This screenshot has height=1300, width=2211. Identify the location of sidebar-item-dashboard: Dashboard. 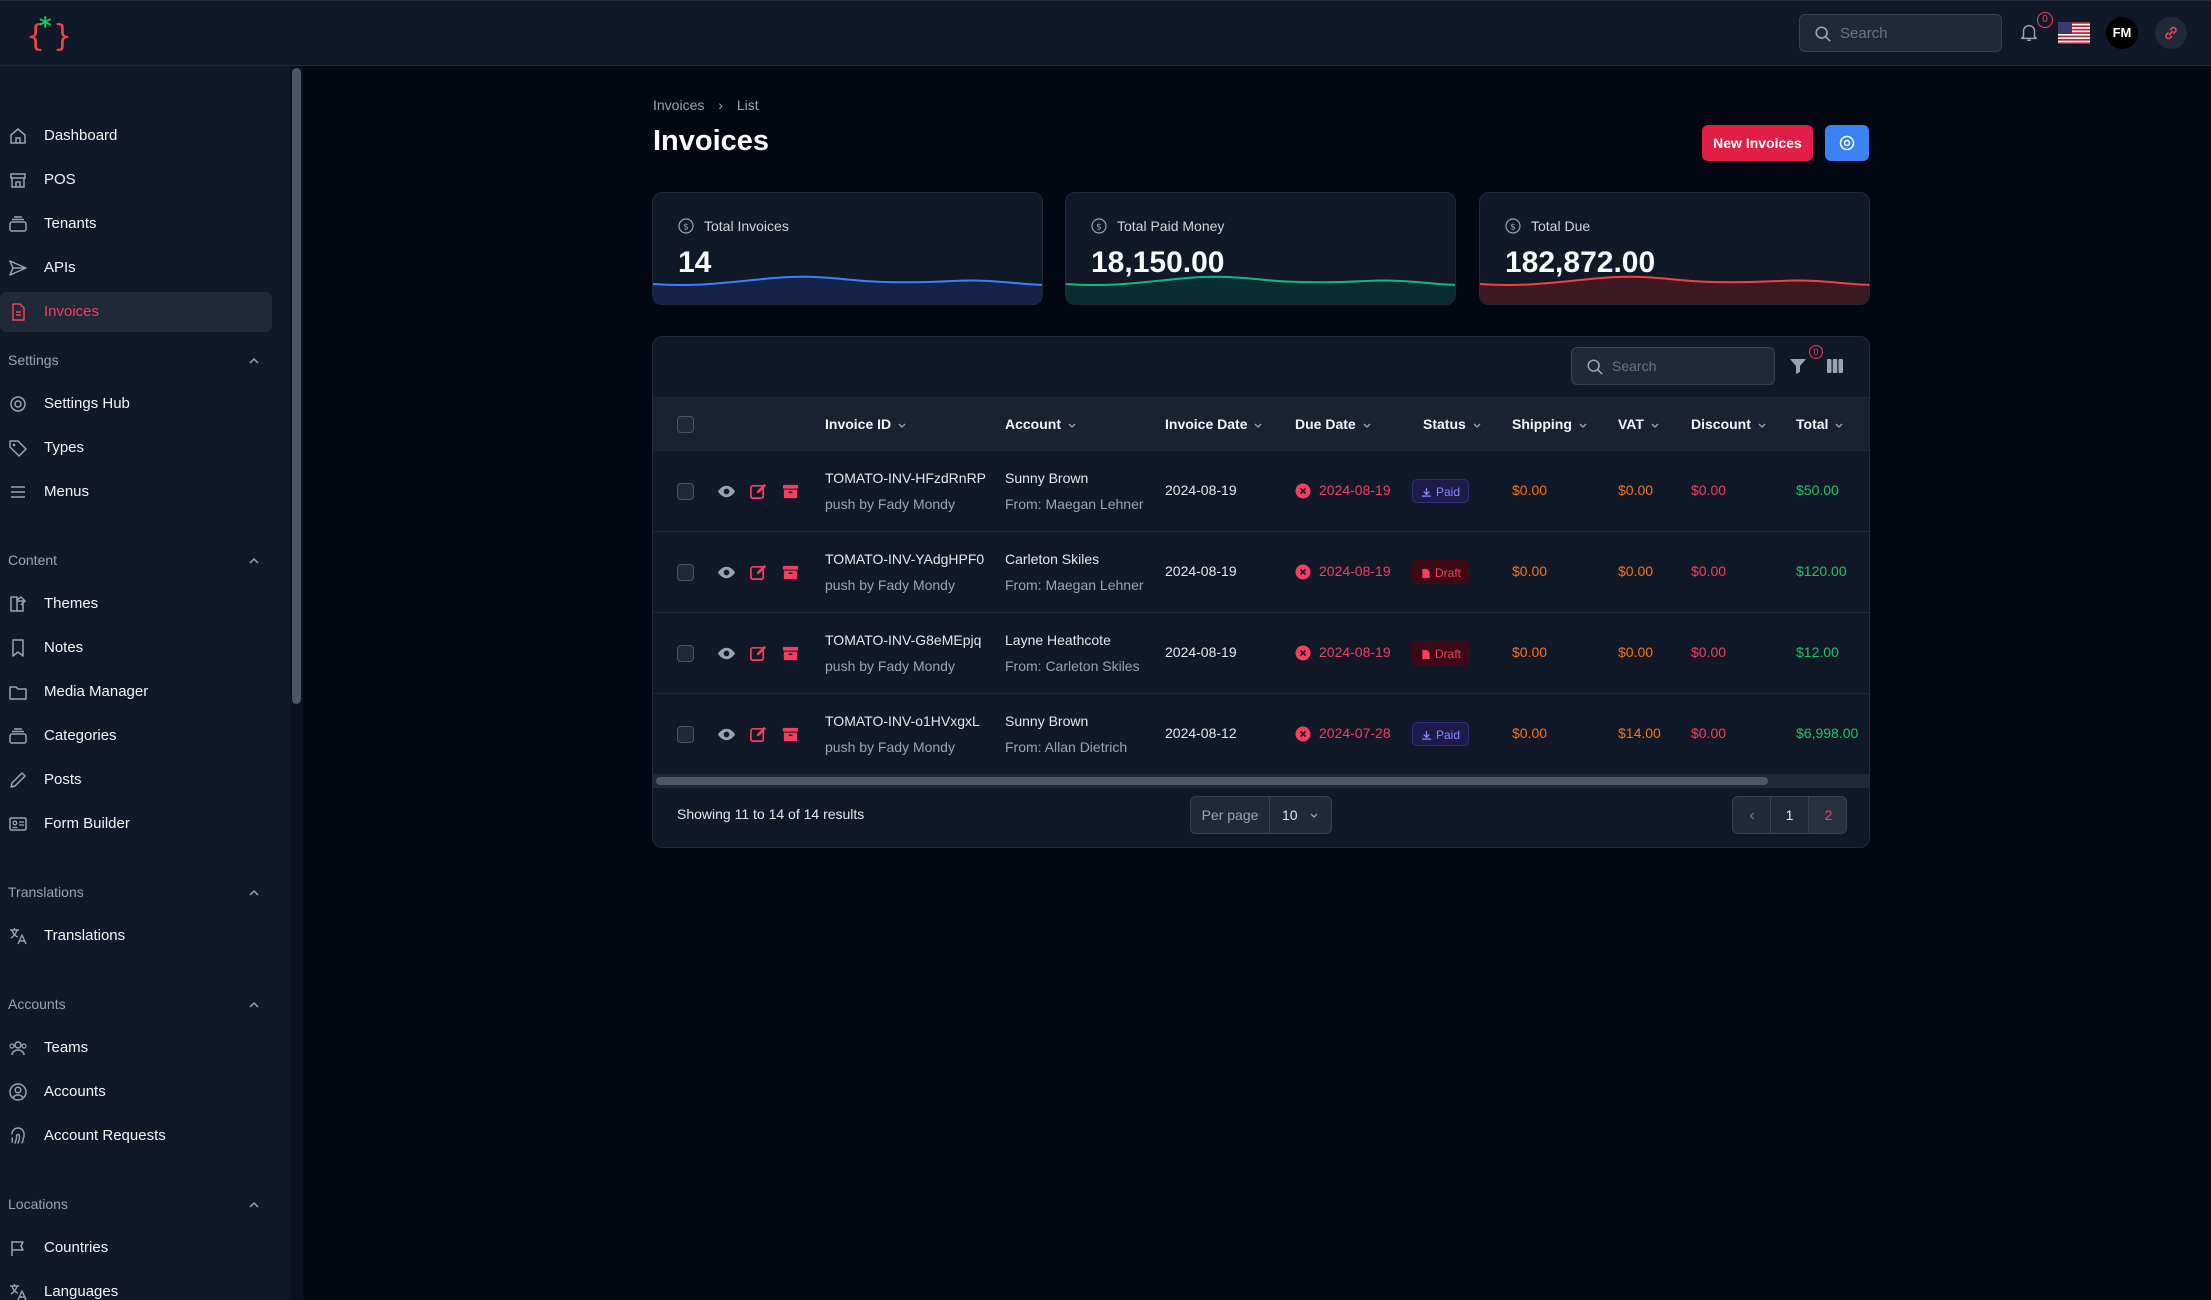
(136, 136).